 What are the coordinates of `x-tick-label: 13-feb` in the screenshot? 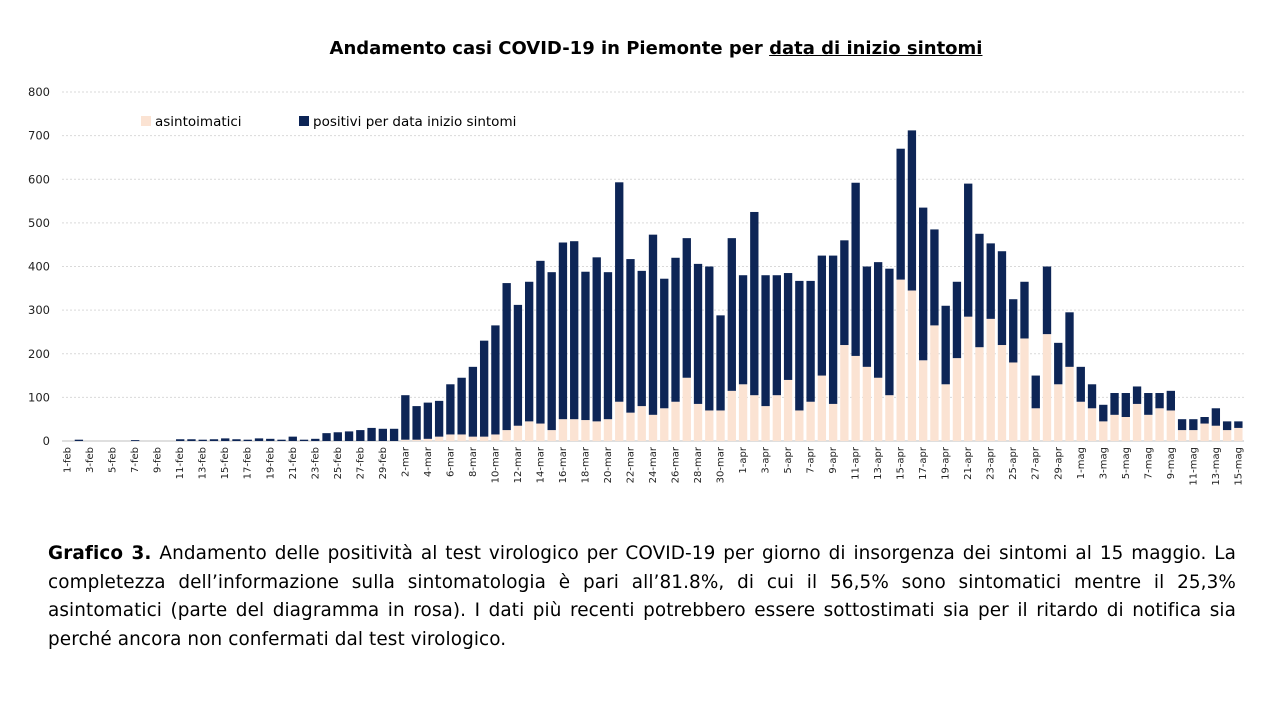 It's located at (203, 463).